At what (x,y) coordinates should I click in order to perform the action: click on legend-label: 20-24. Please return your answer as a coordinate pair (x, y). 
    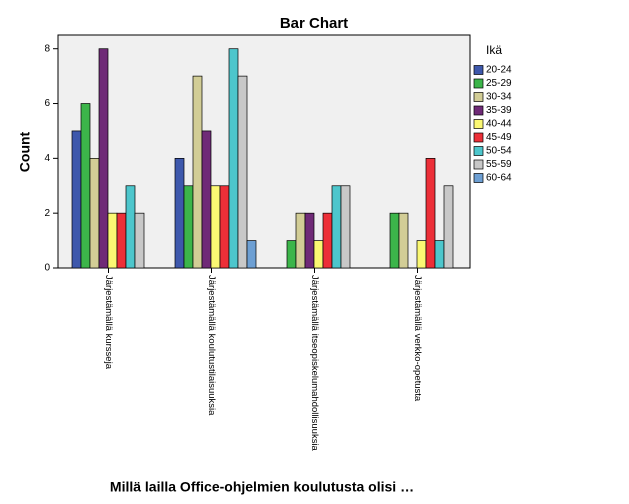
    Looking at the image, I should click on (499, 70).